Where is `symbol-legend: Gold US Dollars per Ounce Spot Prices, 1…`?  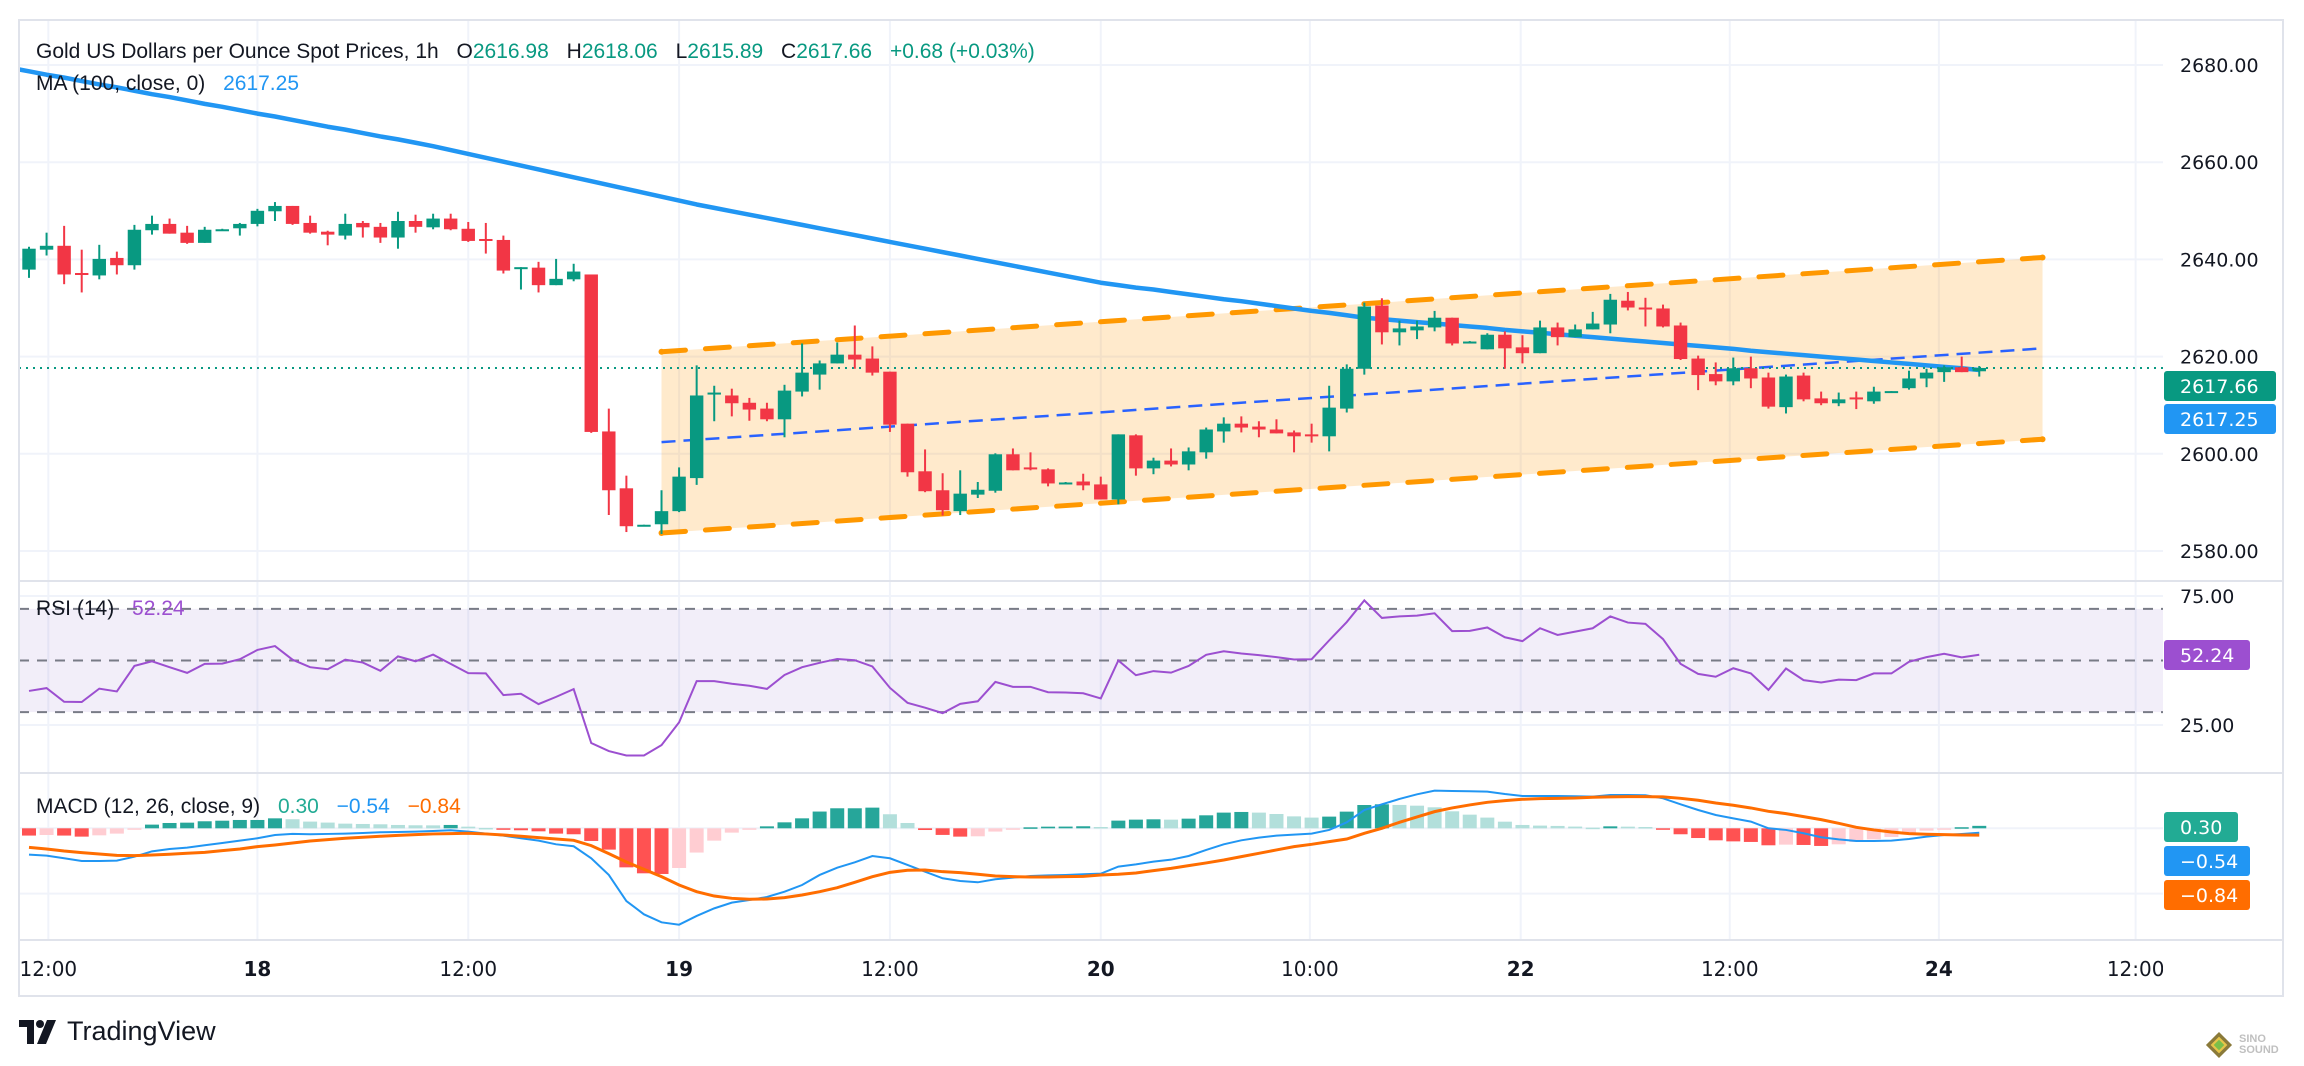
symbol-legend: Gold US Dollars per Ounce Spot Prices, 1… is located at coordinates (535, 52).